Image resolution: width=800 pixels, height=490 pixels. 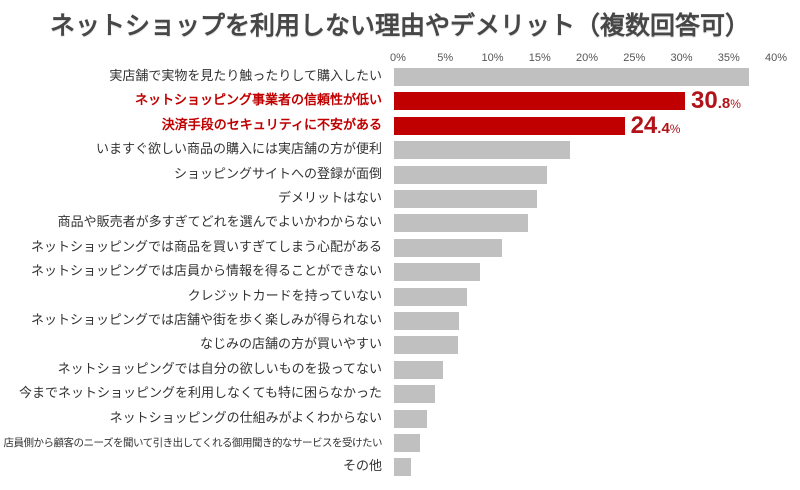 I want to click on bar-row: 決済手段のセキュリティに不安がある 24.4%, so click(x=400, y=126).